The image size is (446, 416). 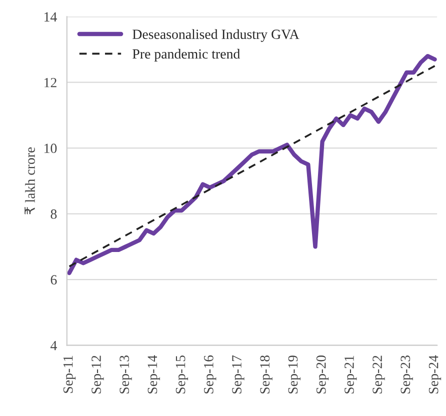 What do you see at coordinates (266, 375) in the screenshot?
I see `x-tick-label: Sep-18` at bounding box center [266, 375].